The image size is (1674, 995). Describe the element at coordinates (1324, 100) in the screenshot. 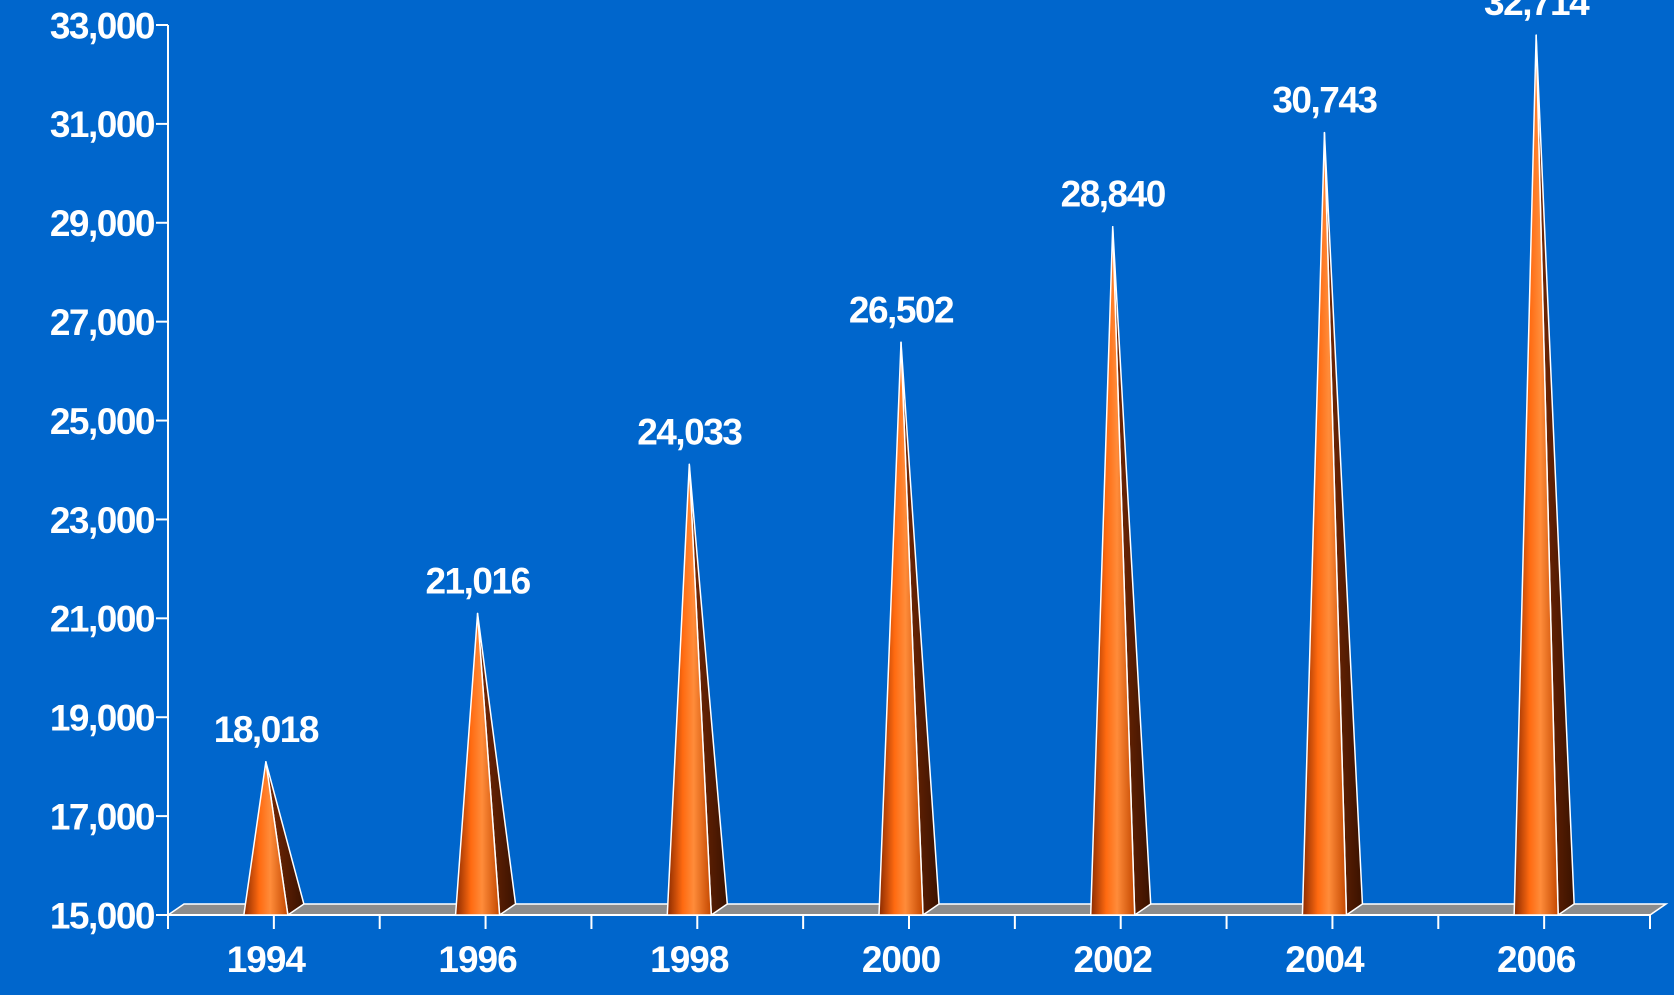

I see `data-label-2004: 30,743` at that location.